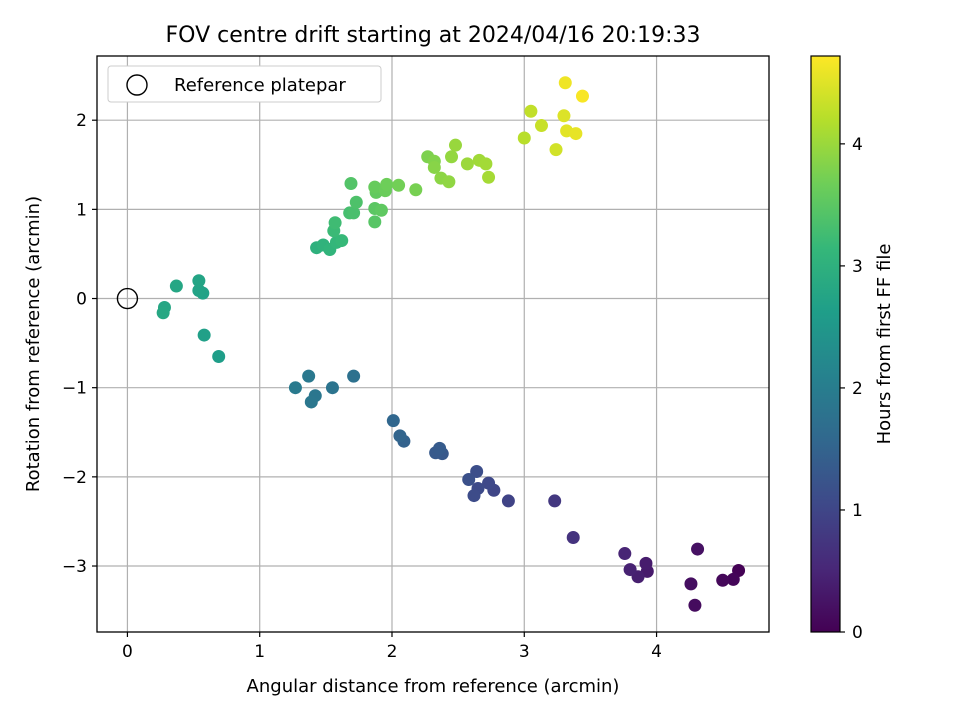 The height and width of the screenshot is (720, 960). What do you see at coordinates (137, 85) in the screenshot?
I see `legend-reference-marker` at bounding box center [137, 85].